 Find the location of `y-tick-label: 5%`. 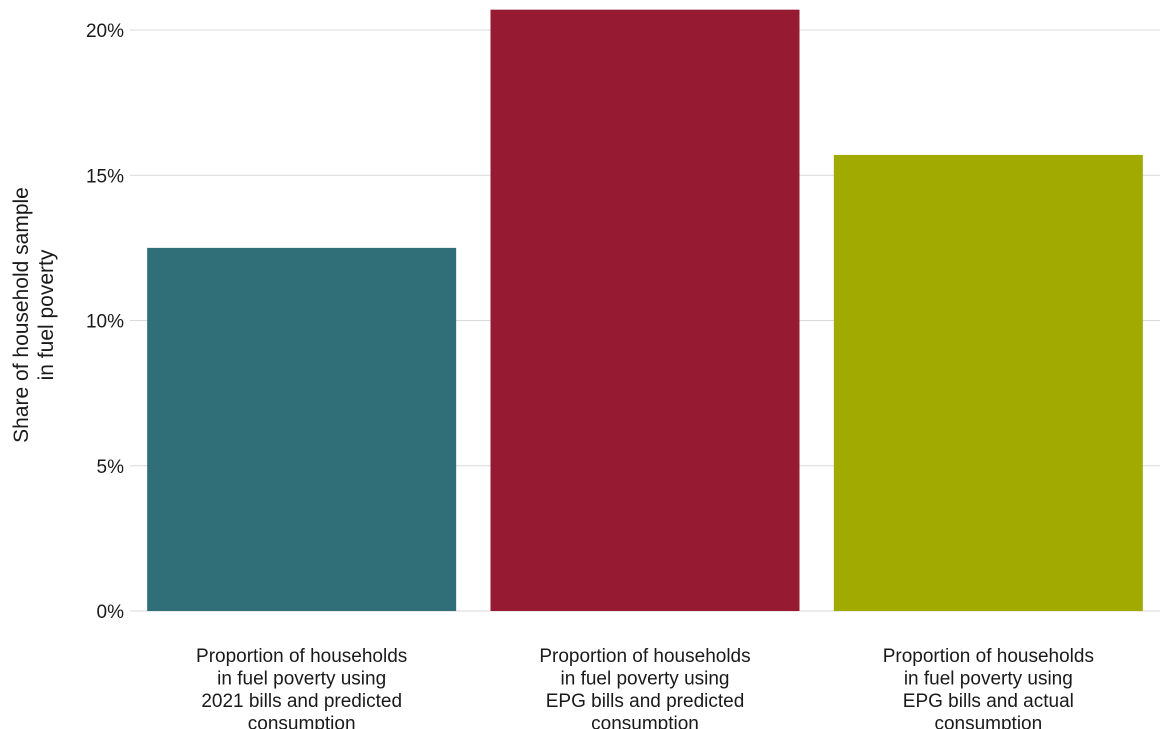

y-tick-label: 5% is located at coordinates (111, 467).